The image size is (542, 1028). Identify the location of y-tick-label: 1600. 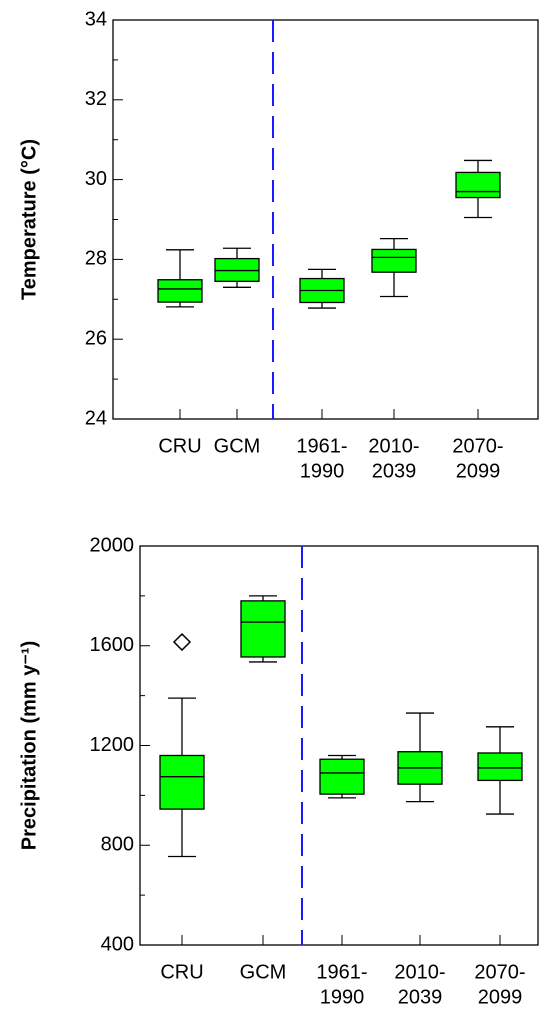
(112, 645).